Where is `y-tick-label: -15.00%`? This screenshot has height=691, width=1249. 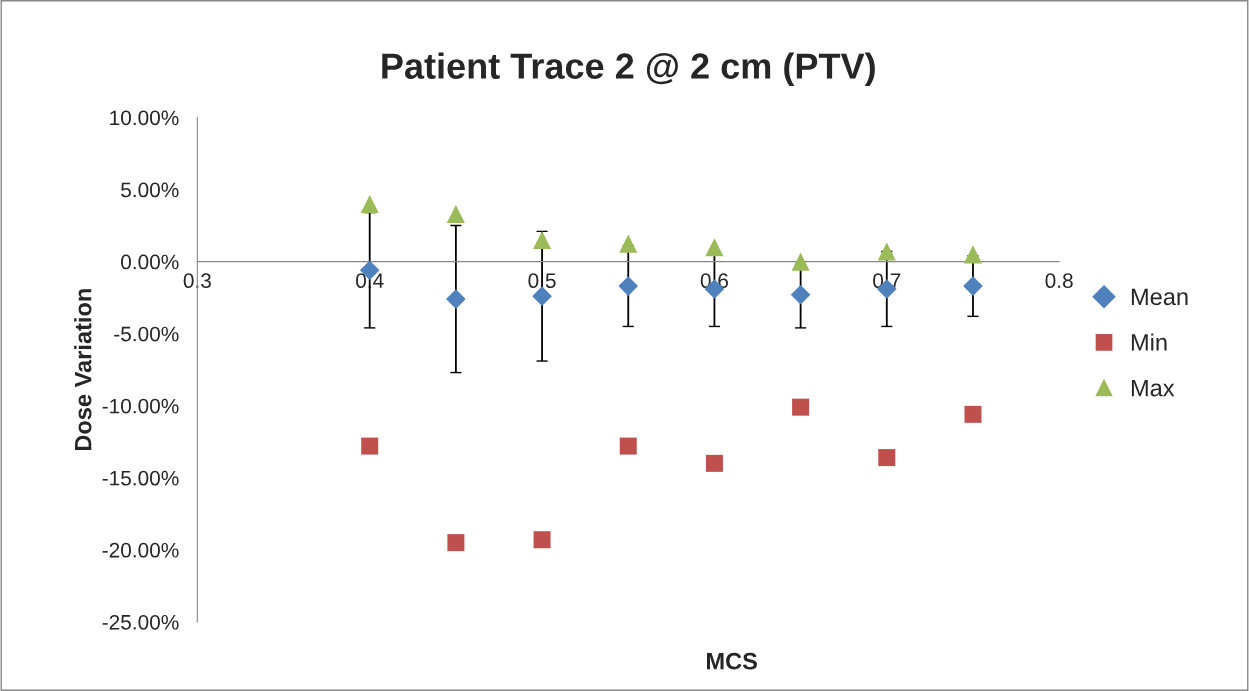 y-tick-label: -15.00% is located at coordinates (140, 478).